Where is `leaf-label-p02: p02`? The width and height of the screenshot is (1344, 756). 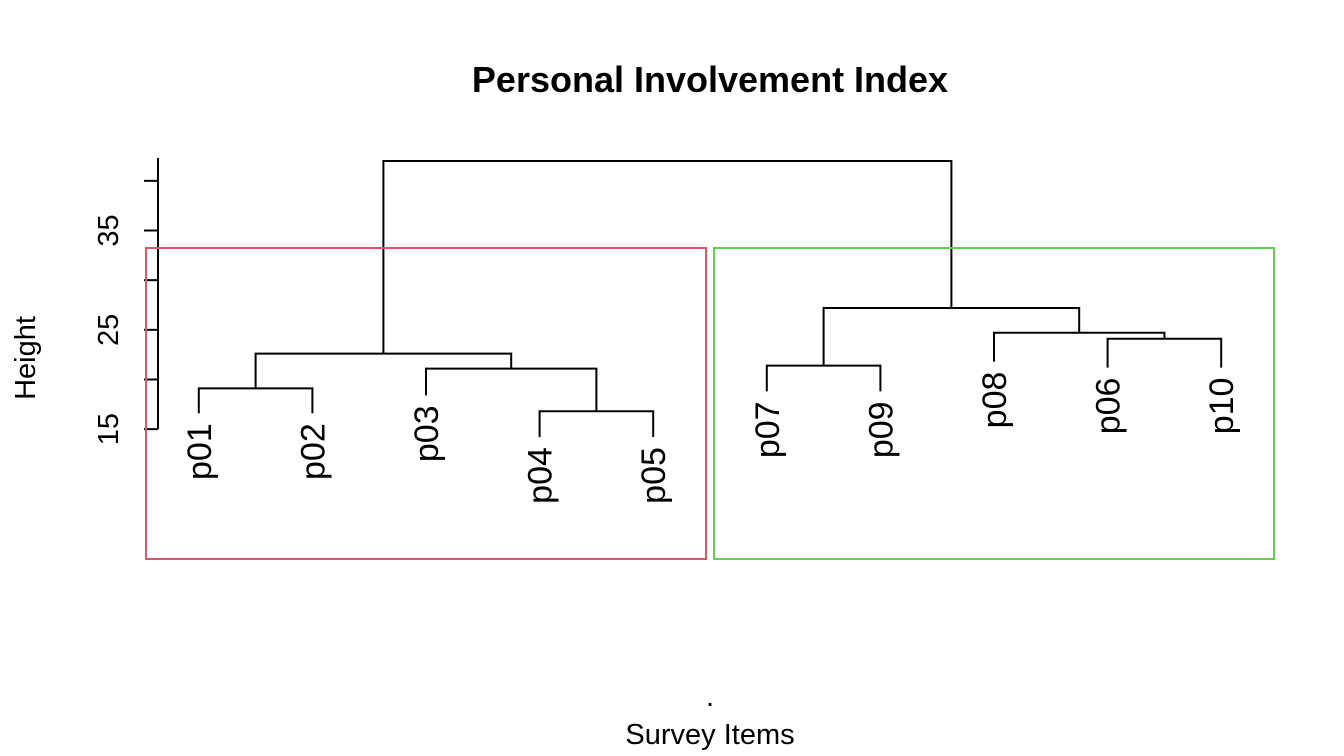 leaf-label-p02: p02 is located at coordinates (313, 451).